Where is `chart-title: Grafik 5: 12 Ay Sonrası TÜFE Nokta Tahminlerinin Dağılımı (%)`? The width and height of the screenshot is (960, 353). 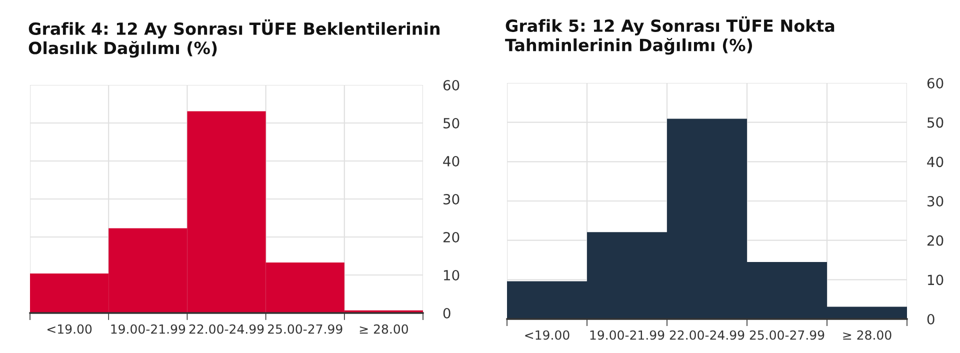
chart-title: Grafik 5: 12 Ay Sonrası TÜFE Nokta Tahminlerinin Dağılımı (%) is located at coordinates (669, 35).